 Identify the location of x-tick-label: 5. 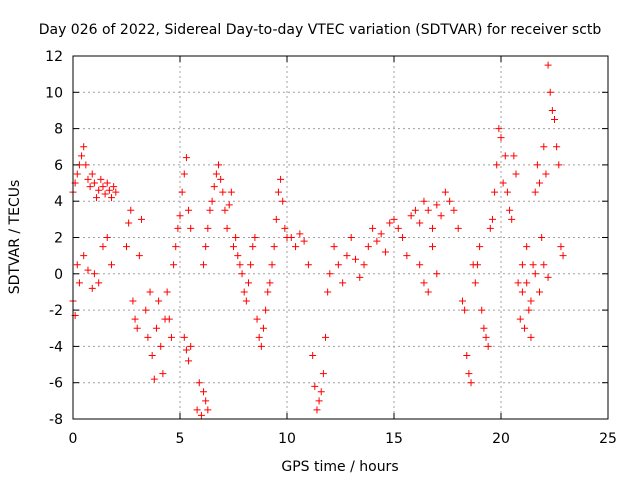
(180, 439).